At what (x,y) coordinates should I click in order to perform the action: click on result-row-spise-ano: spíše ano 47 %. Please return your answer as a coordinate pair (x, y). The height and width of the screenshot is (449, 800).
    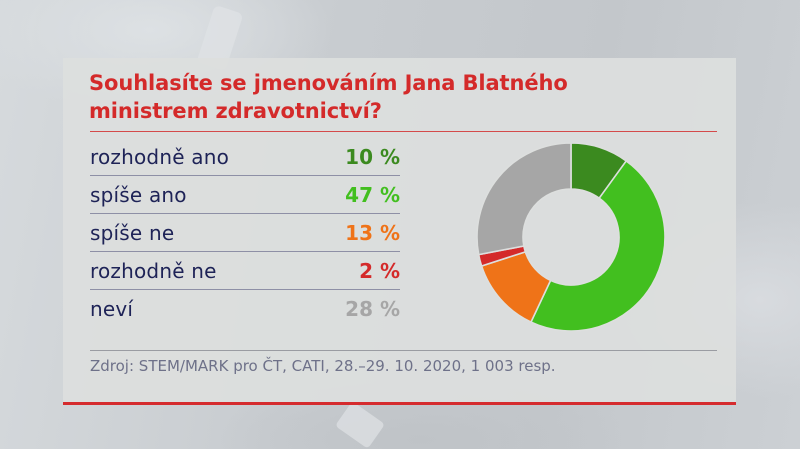
    Looking at the image, I should click on (245, 195).